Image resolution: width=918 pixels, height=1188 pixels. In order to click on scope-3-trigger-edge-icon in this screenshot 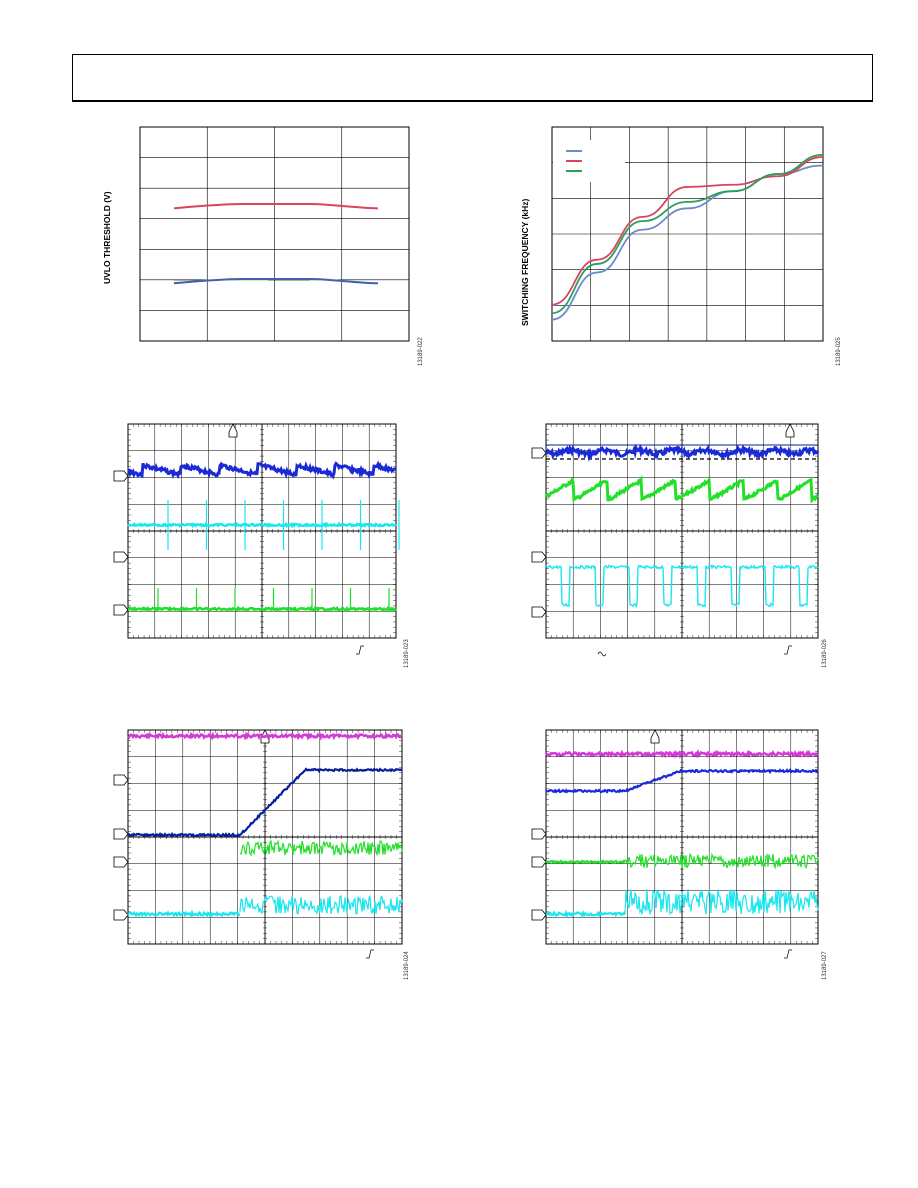, I will do `click(370, 954)`.